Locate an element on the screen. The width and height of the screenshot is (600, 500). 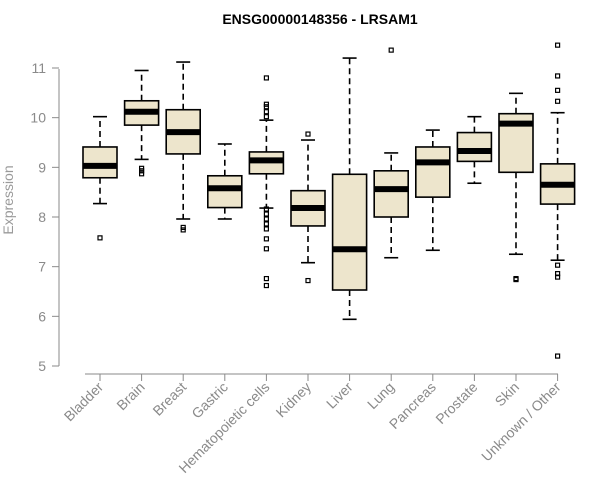
y-axis-label: Expression is located at coordinates (8, 199).